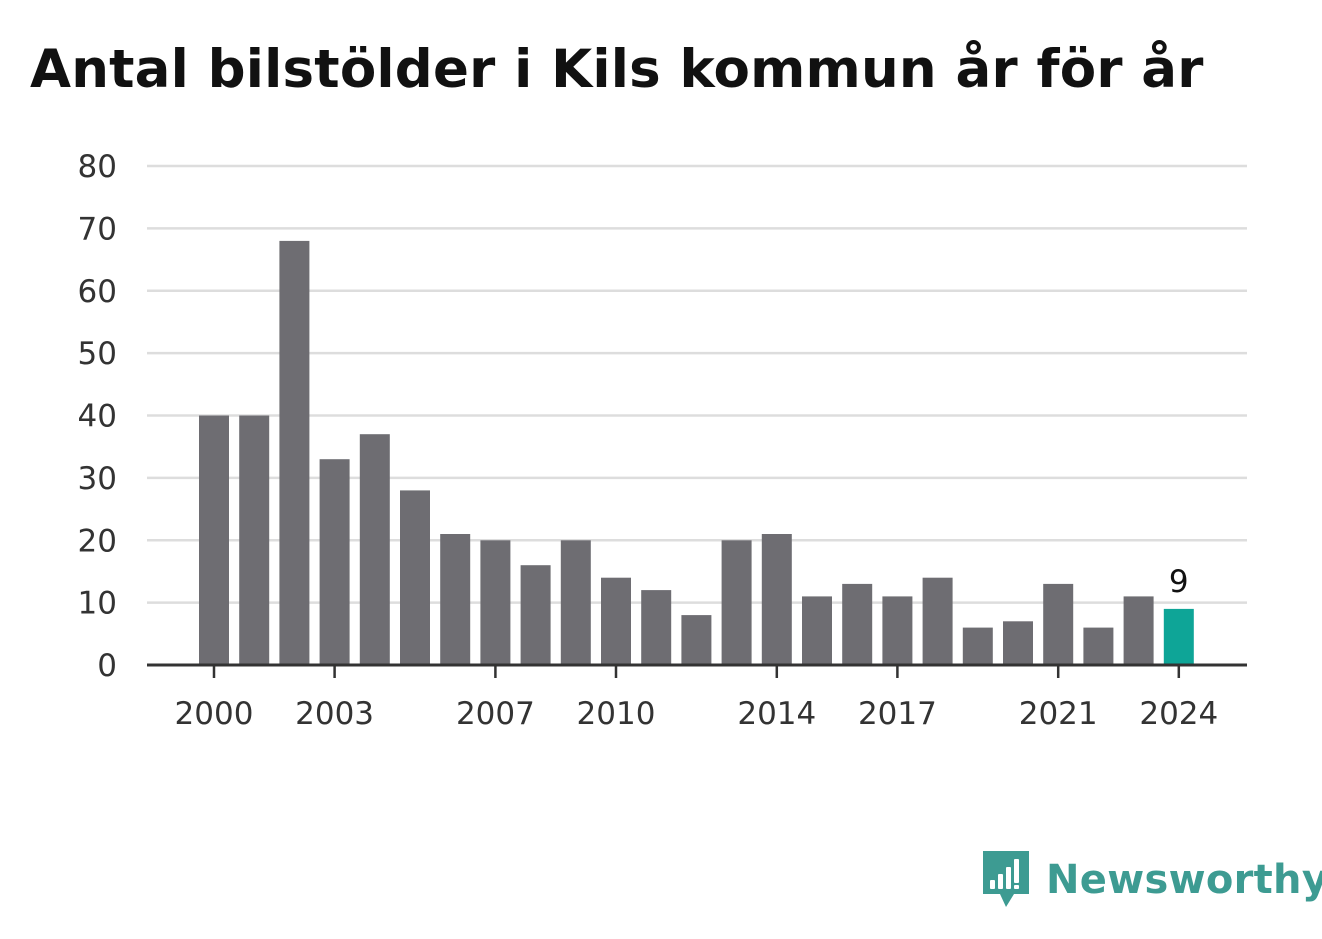 This screenshot has height=939, width=1322. What do you see at coordinates (776, 714) in the screenshot?
I see `x-tick-label: 2014` at bounding box center [776, 714].